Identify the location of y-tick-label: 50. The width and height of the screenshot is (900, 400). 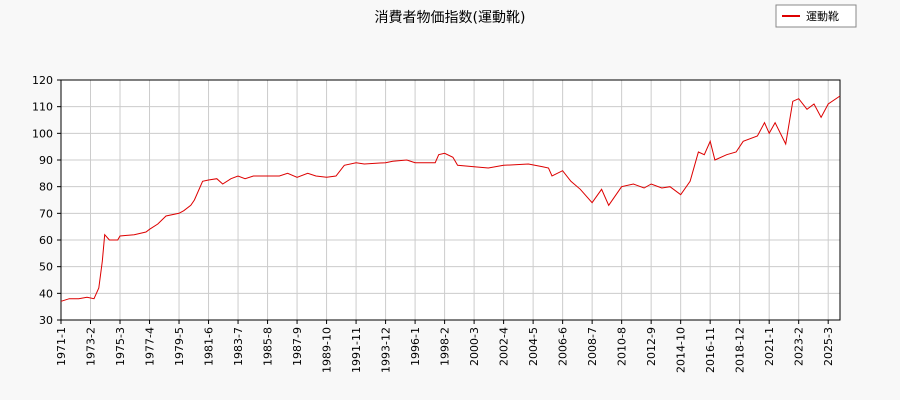
(46, 267).